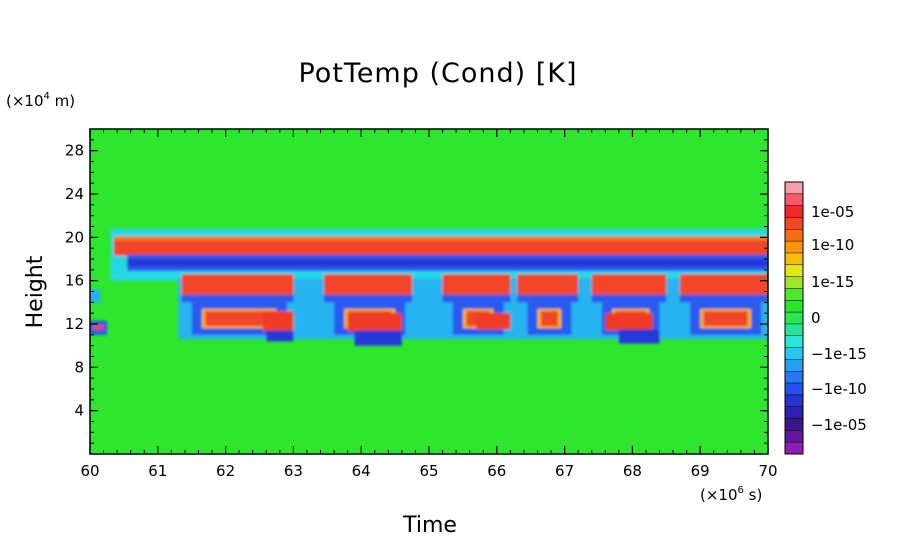 This screenshot has height=544, width=904. I want to click on negative-layer-core, so click(447, 263).